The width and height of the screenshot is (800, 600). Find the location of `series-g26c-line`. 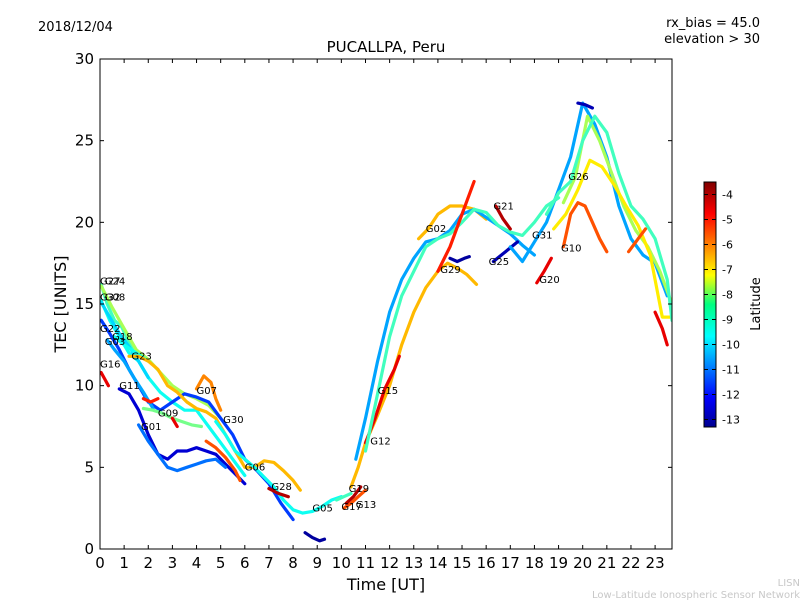

series-g26c-line is located at coordinates (608, 218).